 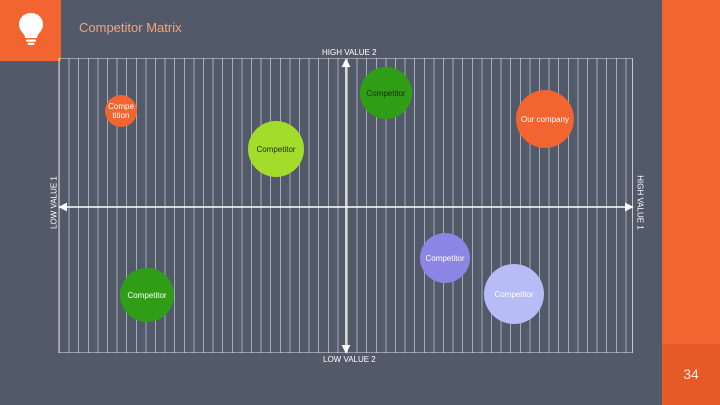 I want to click on bubble-label: Compe tition, so click(x=121, y=111).